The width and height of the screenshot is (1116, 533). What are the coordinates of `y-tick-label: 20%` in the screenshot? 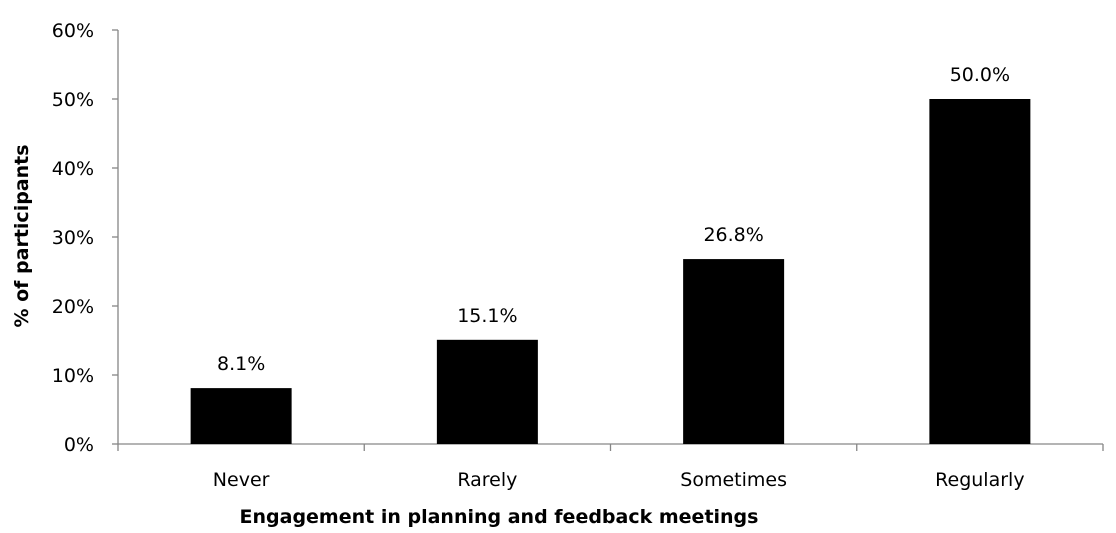 It's located at (73, 307).